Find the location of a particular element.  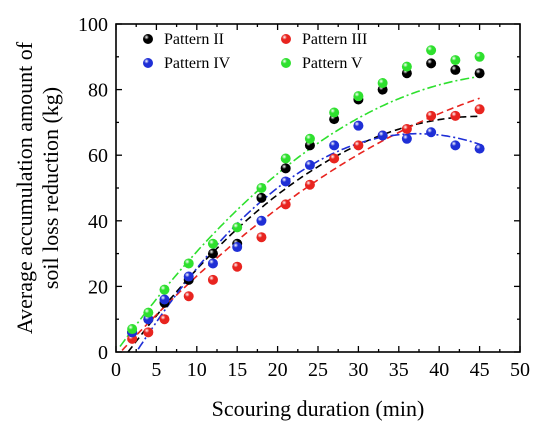

y-tick-label: 60 is located at coordinates (98, 156).